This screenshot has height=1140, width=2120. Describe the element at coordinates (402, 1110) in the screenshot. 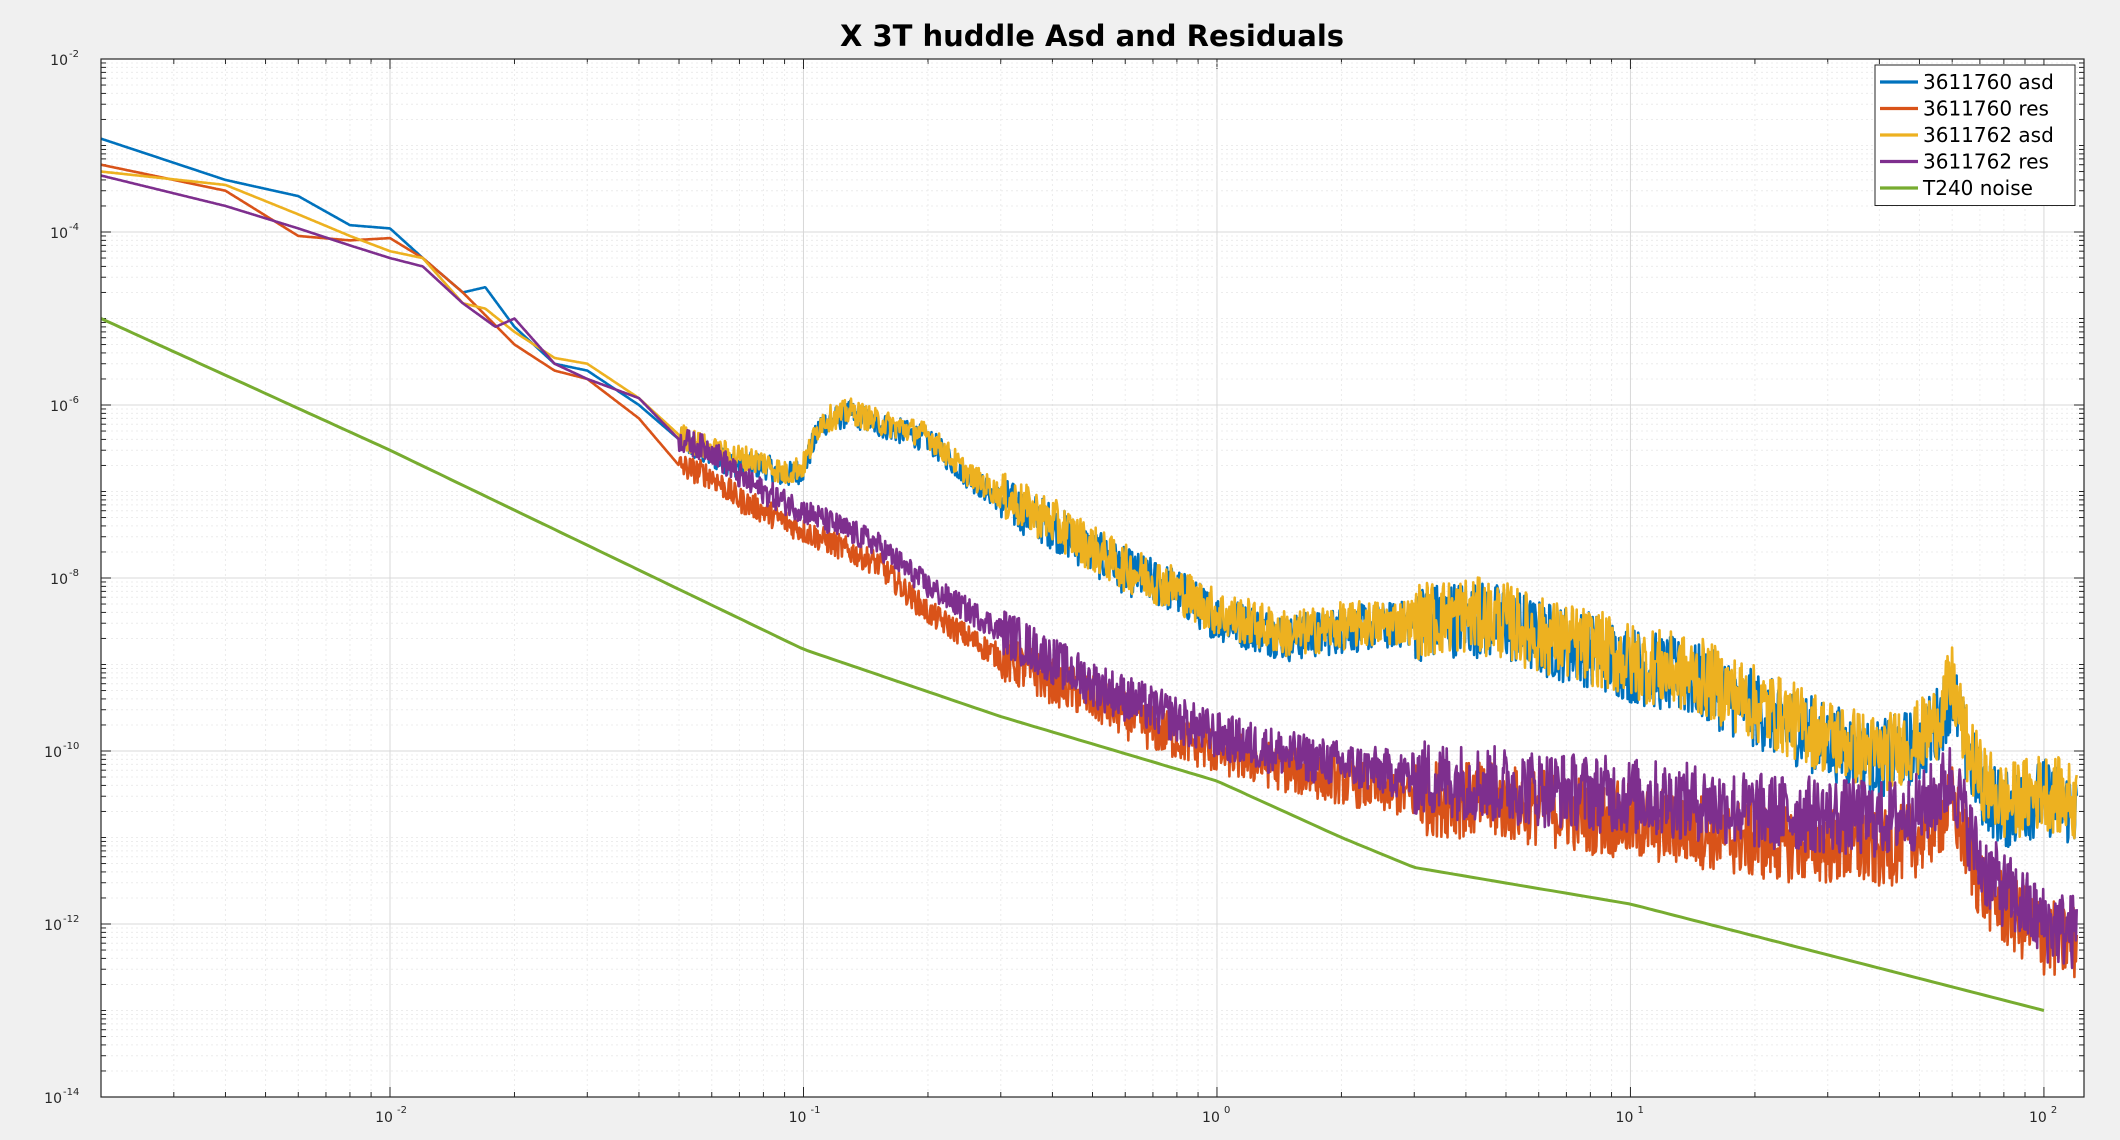

I see `x-tick-label-exponent: -2` at that location.